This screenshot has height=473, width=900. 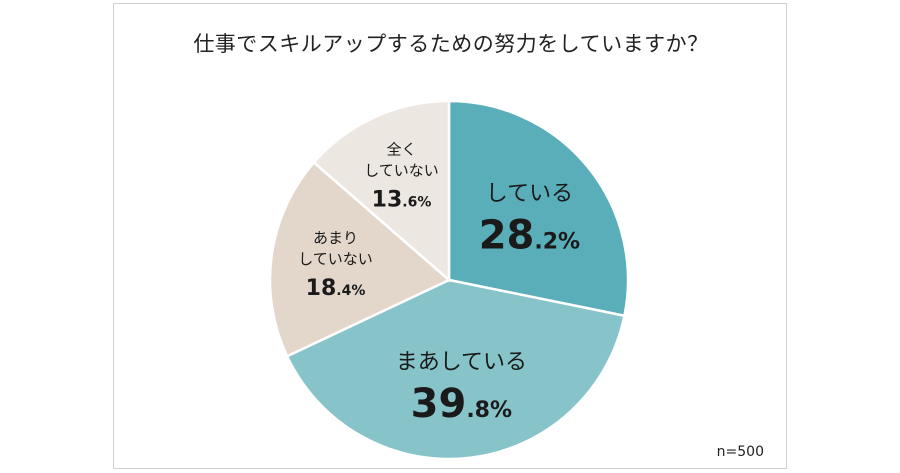 I want to click on slice-value-label: 28.2%, so click(x=529, y=235).